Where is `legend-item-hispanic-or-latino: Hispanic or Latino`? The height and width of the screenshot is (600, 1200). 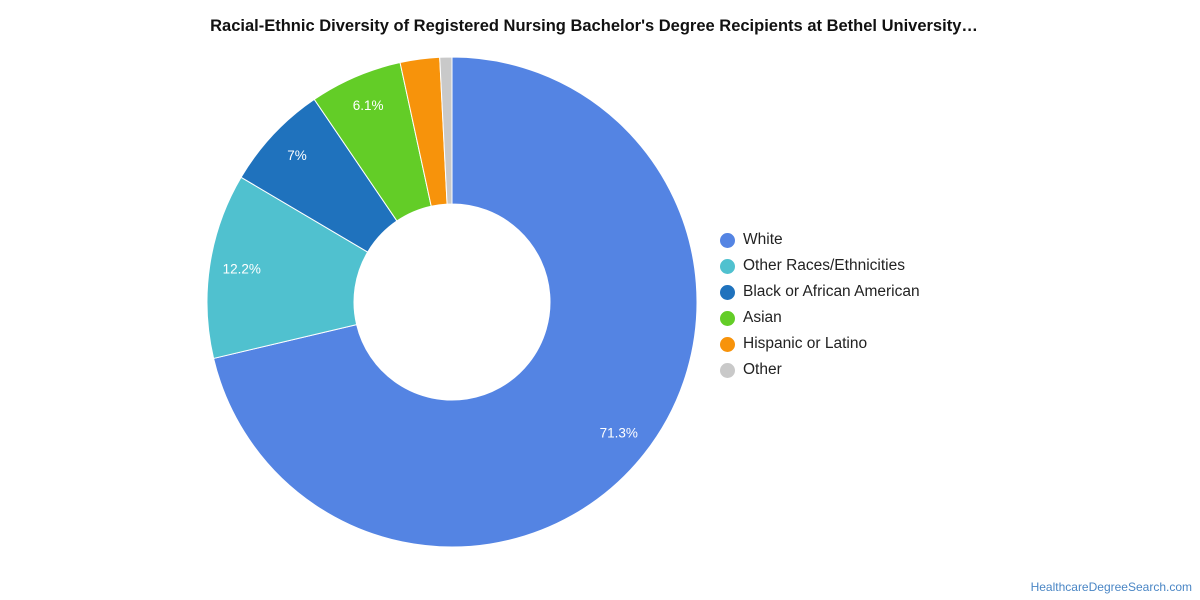 legend-item-hispanic-or-latino: Hispanic or Latino is located at coordinates (820, 344).